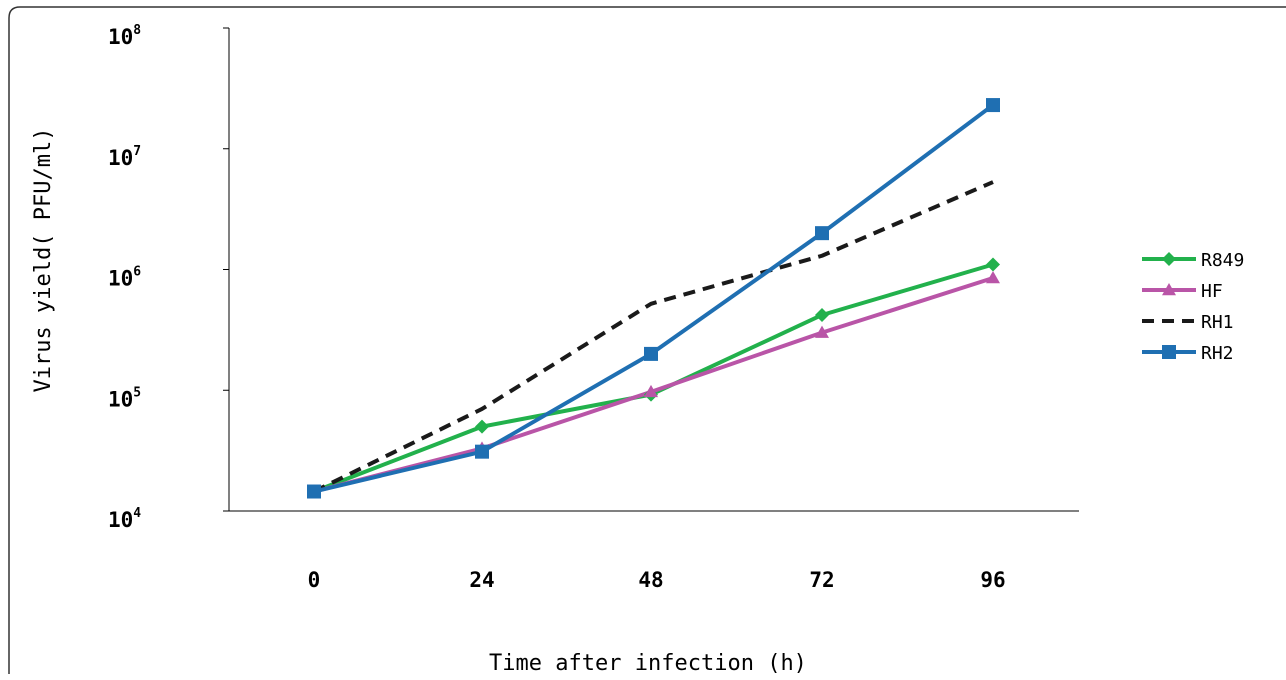 This screenshot has height=680, width=1286. What do you see at coordinates (314, 580) in the screenshot?
I see `x-tick-label: 0` at bounding box center [314, 580].